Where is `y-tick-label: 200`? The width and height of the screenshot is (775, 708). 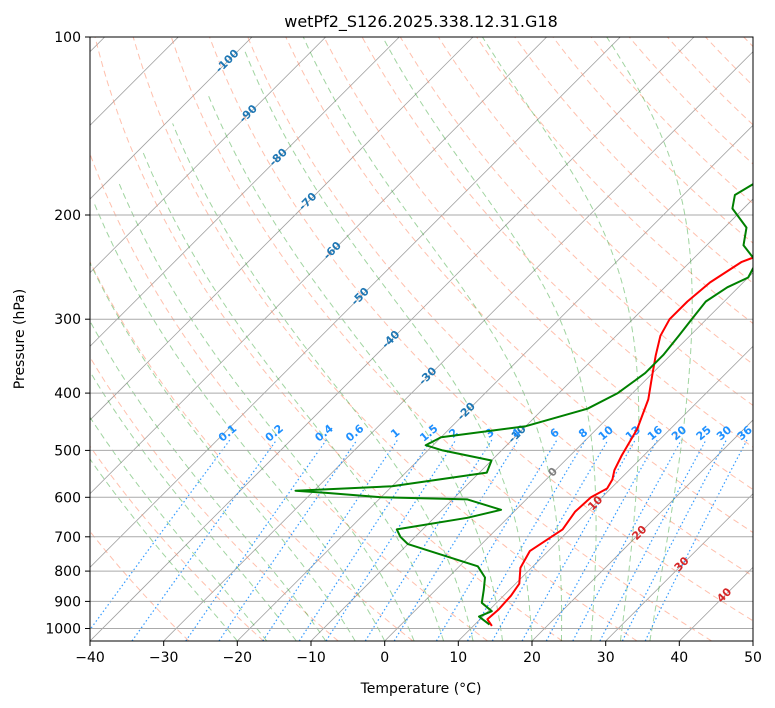
y-tick-label: 200 is located at coordinates (67, 216).